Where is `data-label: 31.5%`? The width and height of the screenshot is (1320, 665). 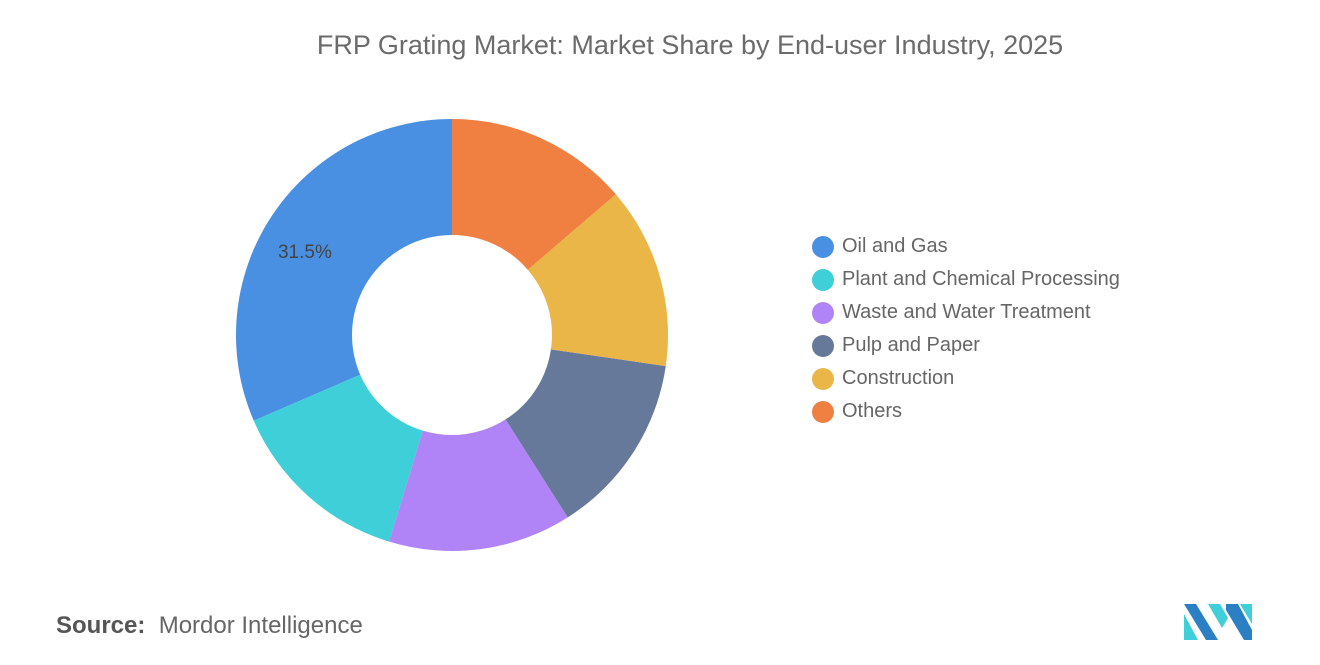
data-label: 31.5% is located at coordinates (305, 252).